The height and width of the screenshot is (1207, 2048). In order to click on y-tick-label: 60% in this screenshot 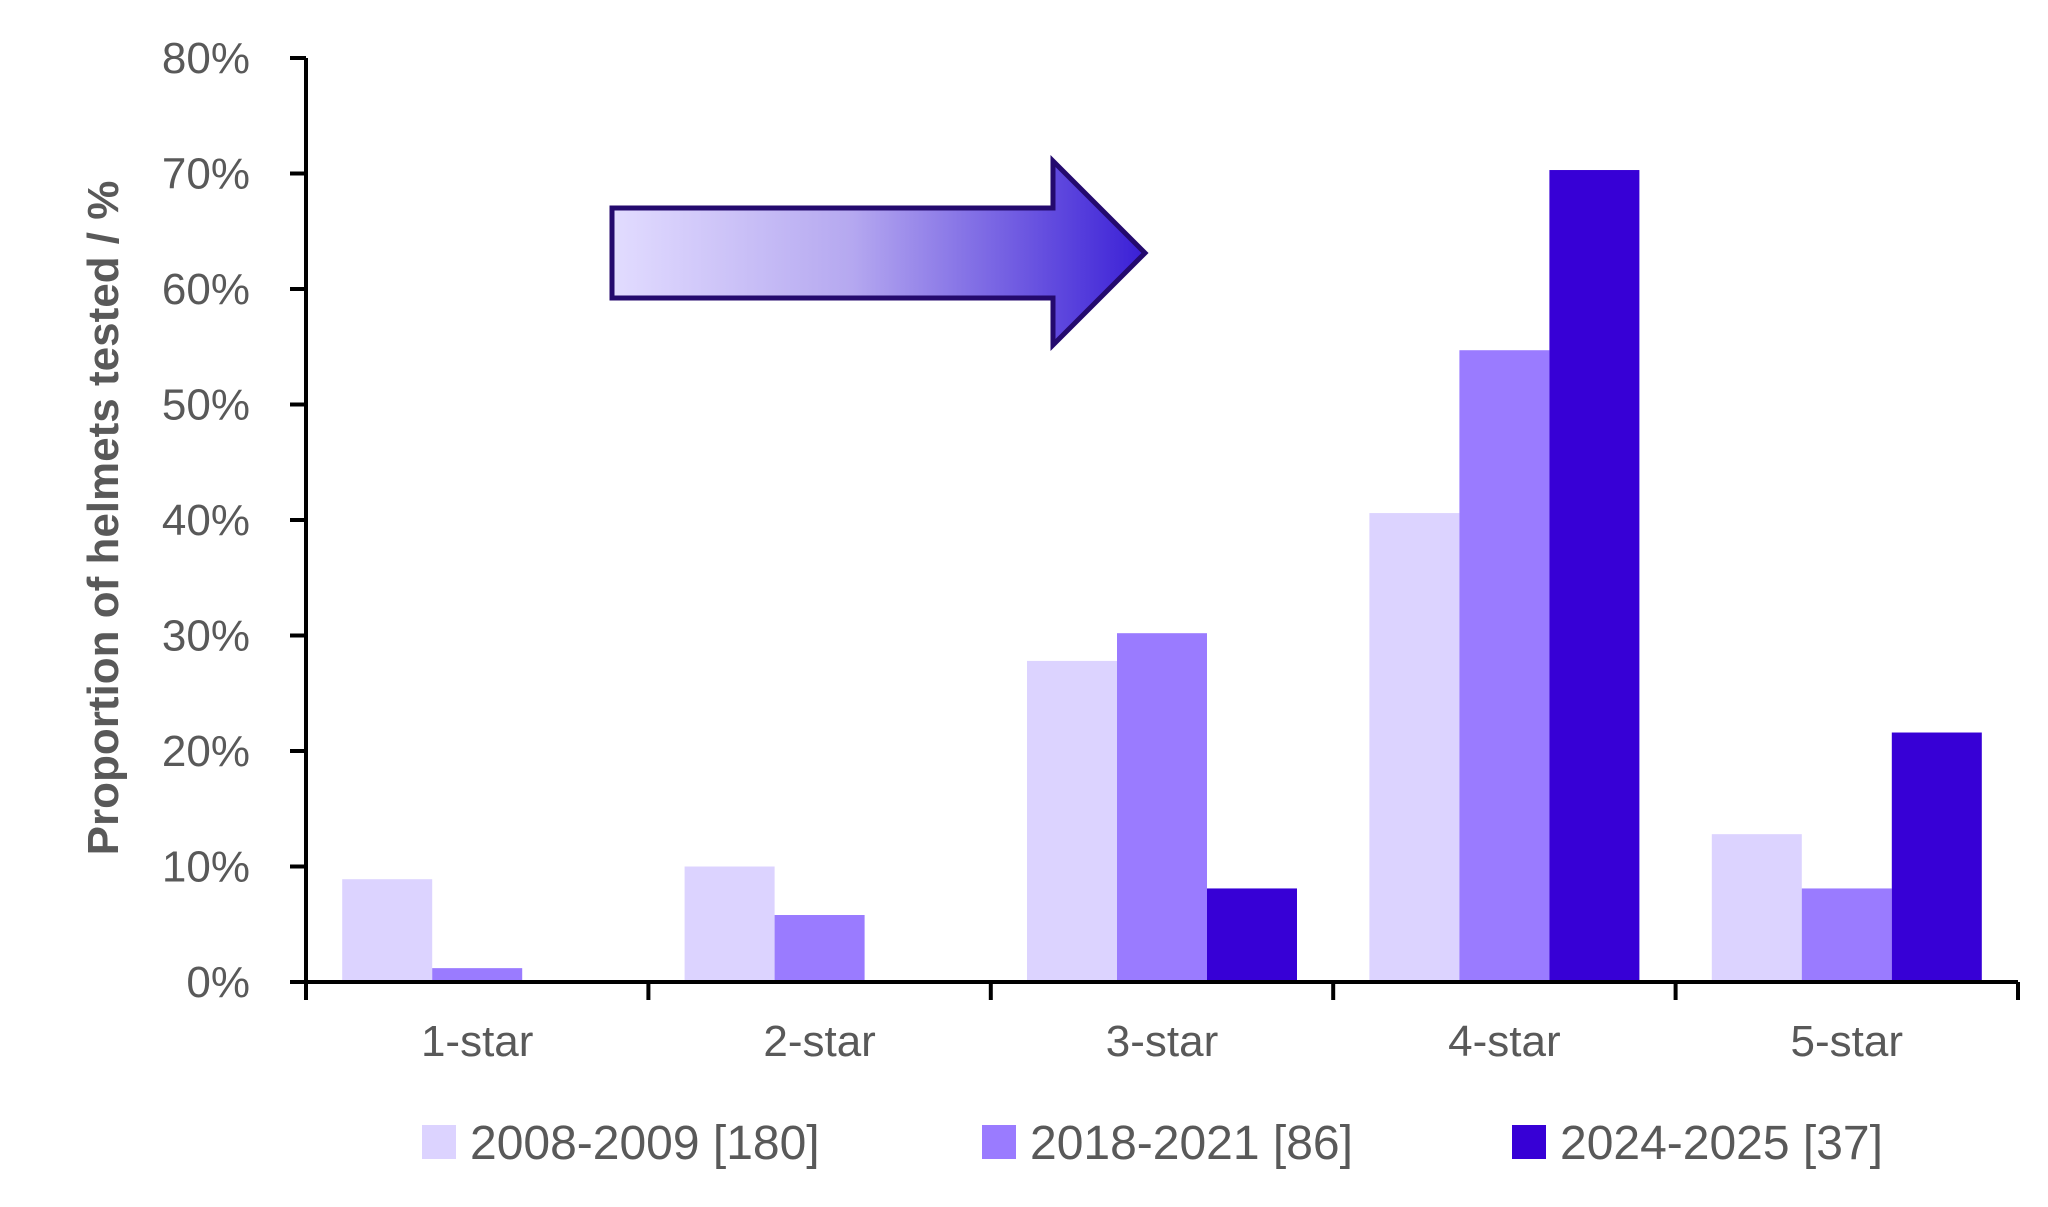, I will do `click(206, 289)`.